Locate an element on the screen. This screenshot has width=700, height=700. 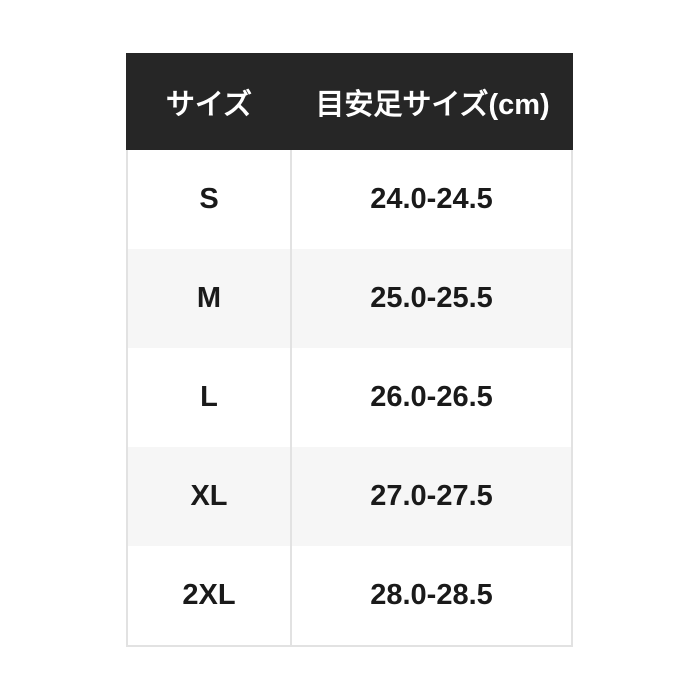
foot-size-cell: 28.0-28.5 is located at coordinates (432, 596).